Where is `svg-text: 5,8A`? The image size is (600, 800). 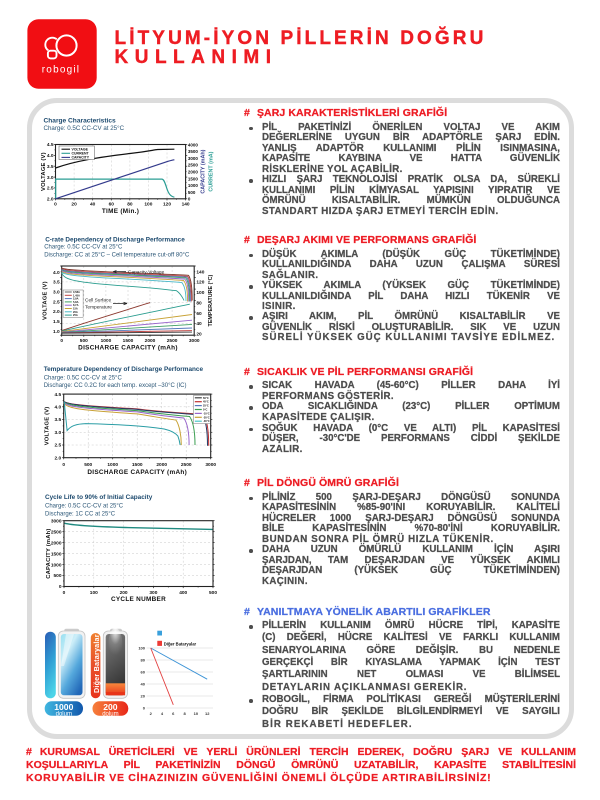 svg-text: 5,8A is located at coordinates (76, 302).